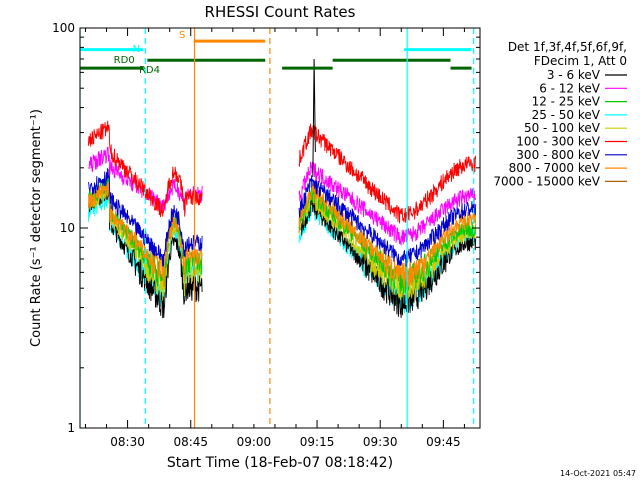 The height and width of the screenshot is (480, 640). Describe the element at coordinates (570, 88) in the screenshot. I see `legend-label-6-12keV: 6 - 12 keV` at that location.